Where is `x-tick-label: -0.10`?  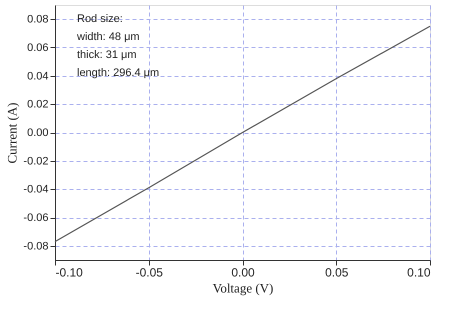 x-tick-label: -0.10 is located at coordinates (70, 273).